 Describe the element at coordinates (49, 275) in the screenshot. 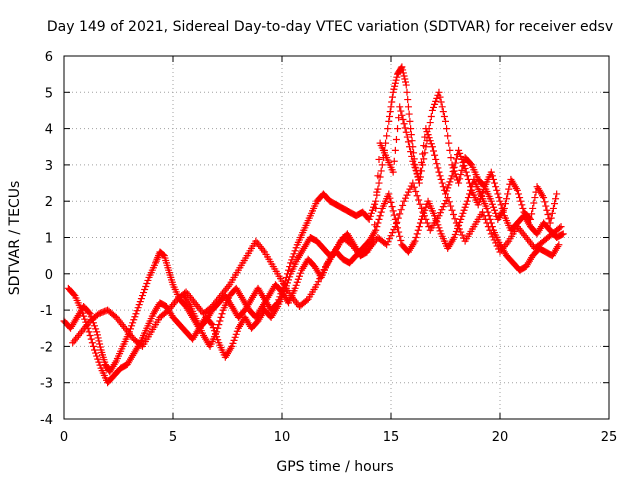

I see `y-tick-label: 0` at that location.